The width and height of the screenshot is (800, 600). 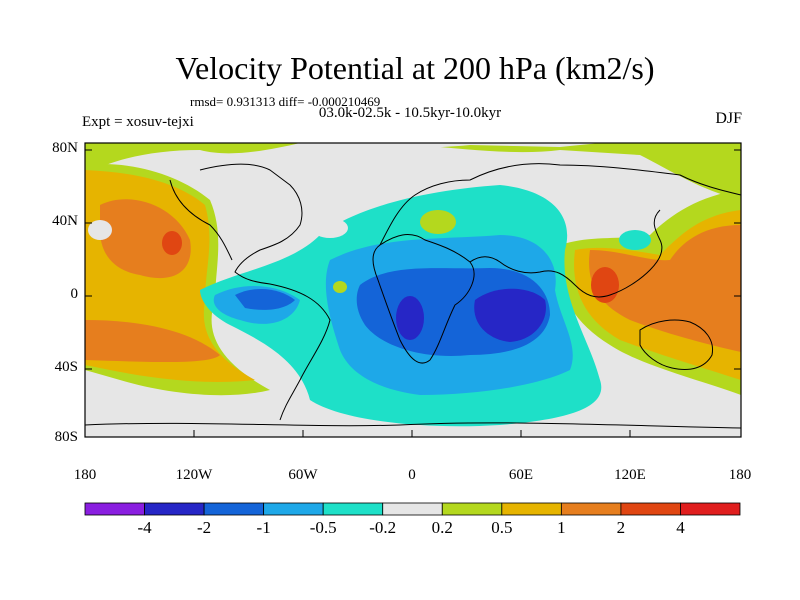 What do you see at coordinates (635, 240) in the screenshot?
I see `contour-china-teal` at bounding box center [635, 240].